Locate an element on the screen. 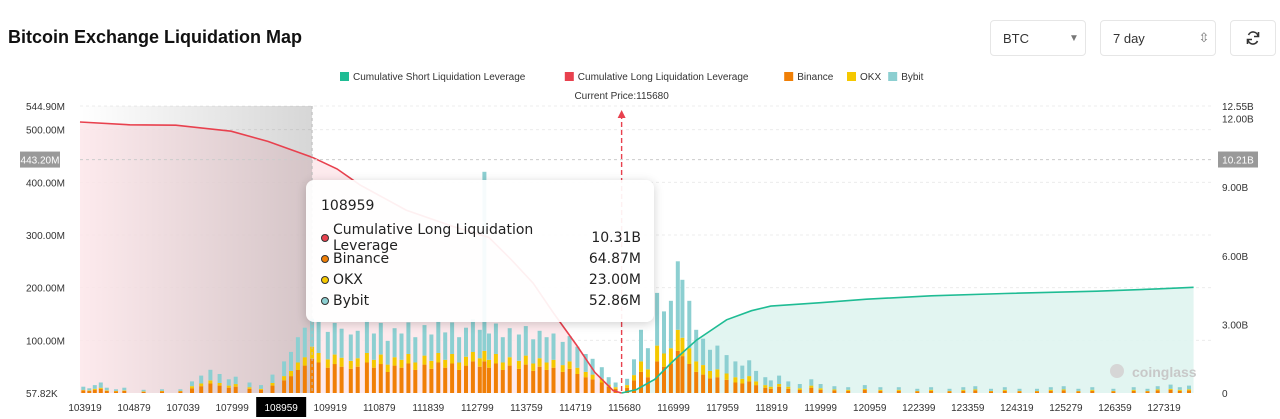 This screenshot has height=419, width=1280. x-axis-tick: 123359 is located at coordinates (968, 408).